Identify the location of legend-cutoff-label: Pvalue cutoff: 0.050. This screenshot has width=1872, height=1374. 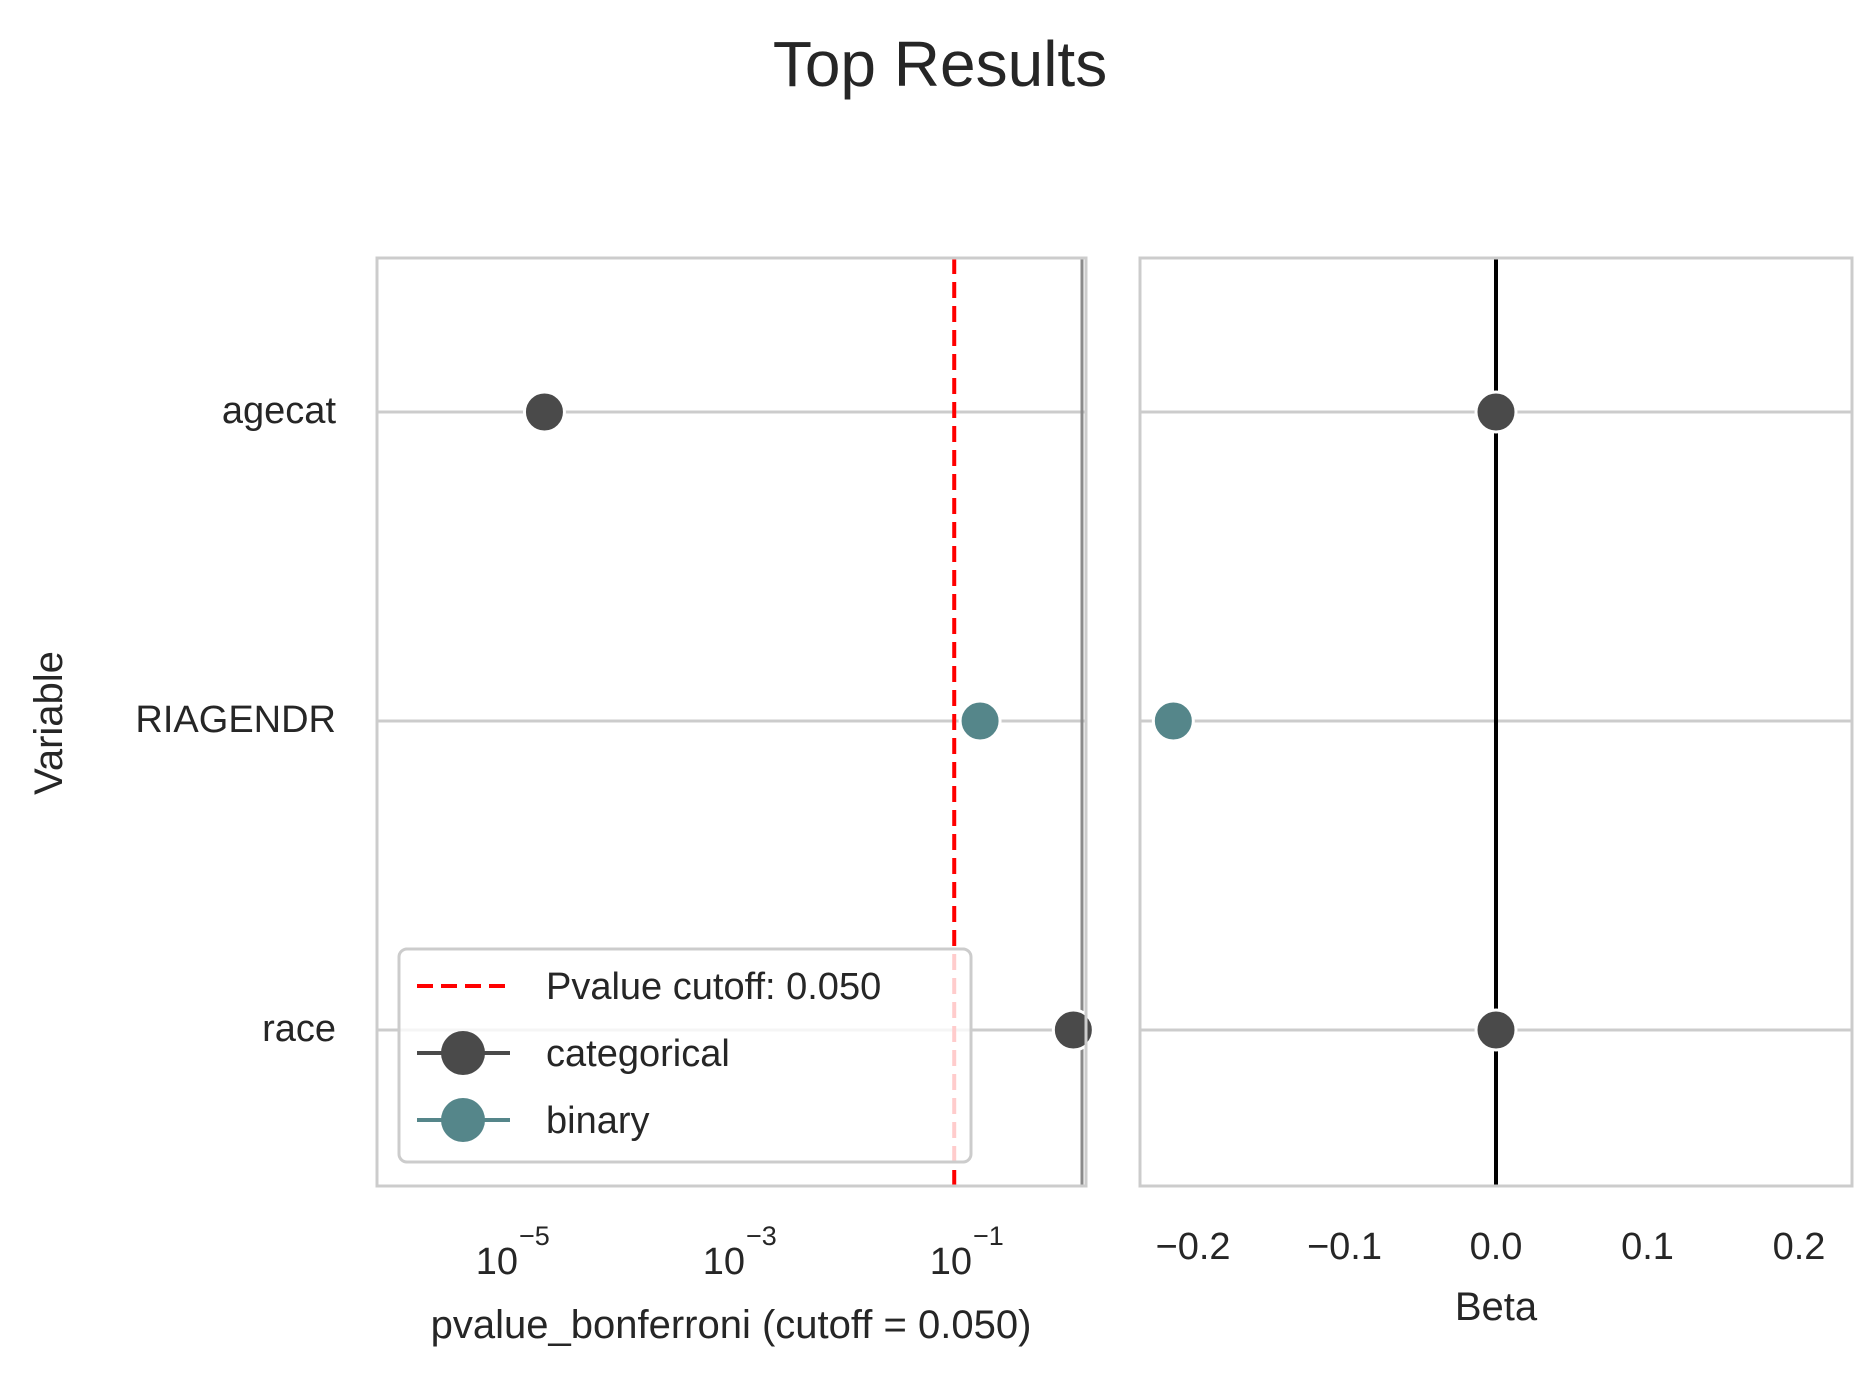
(713, 987).